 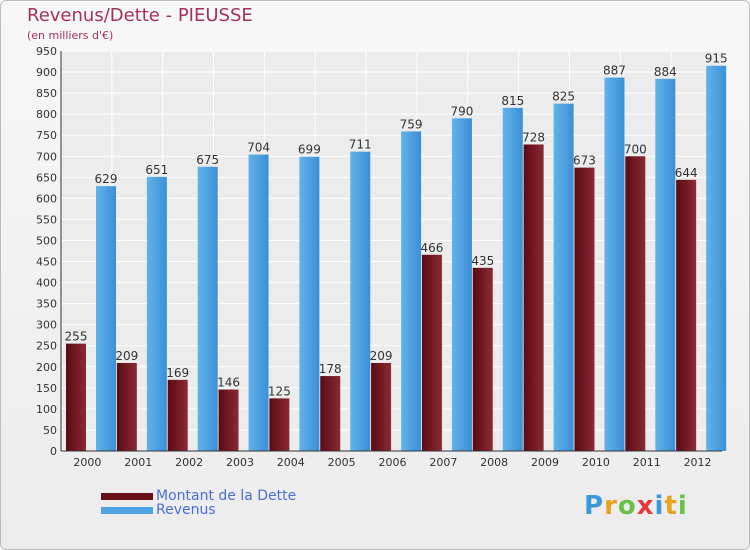 I want to click on logo-letter: x, so click(x=645, y=506).